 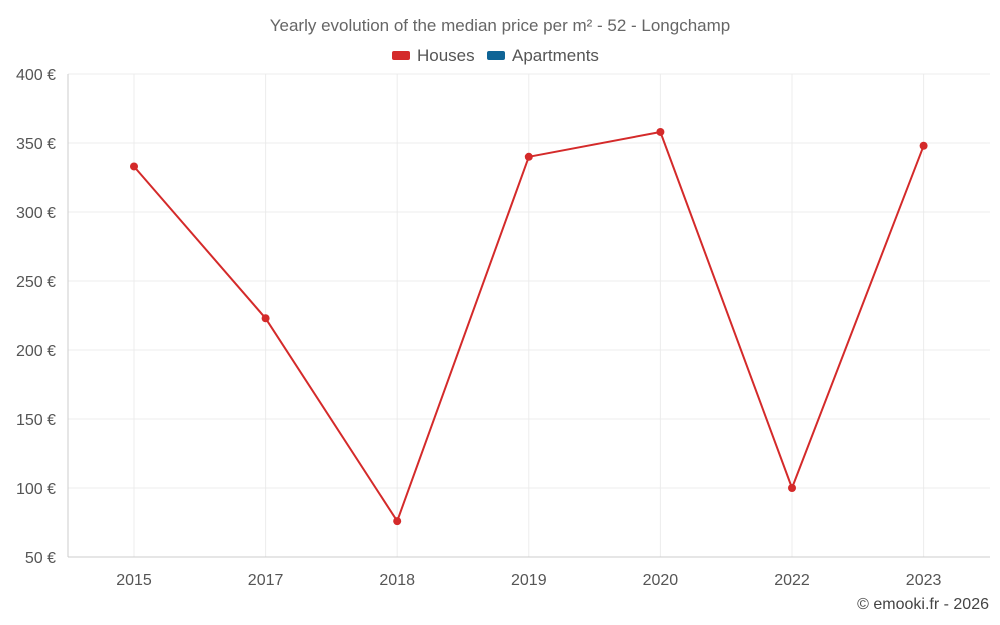 What do you see at coordinates (36, 75) in the screenshot?
I see `y-tick-label: 400 €` at bounding box center [36, 75].